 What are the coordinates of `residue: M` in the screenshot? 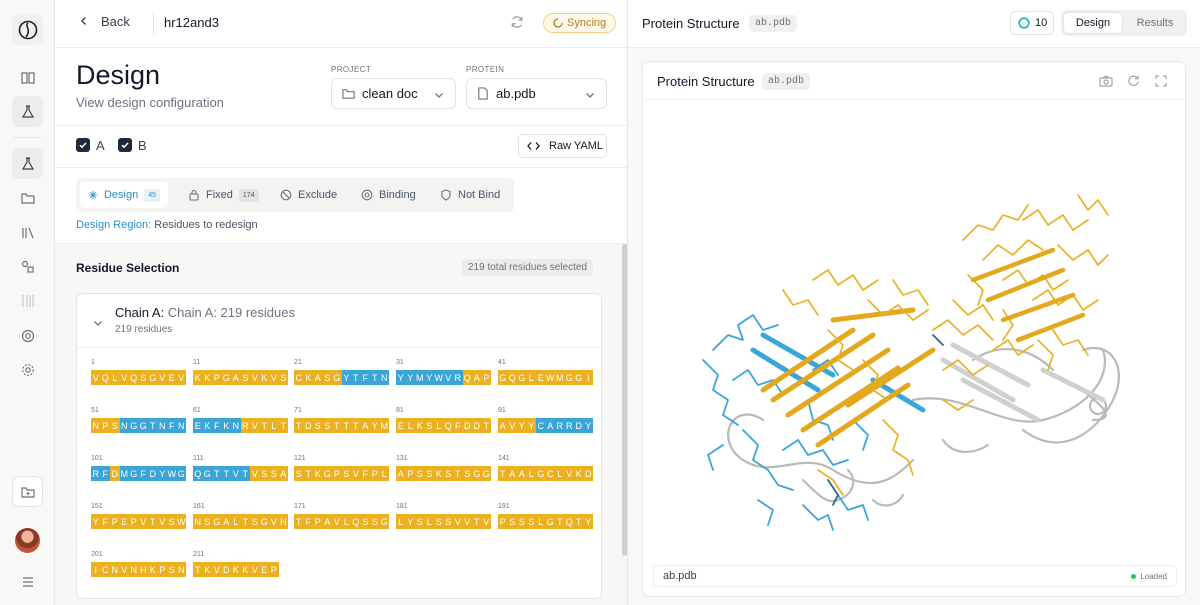 It's located at (384, 425).